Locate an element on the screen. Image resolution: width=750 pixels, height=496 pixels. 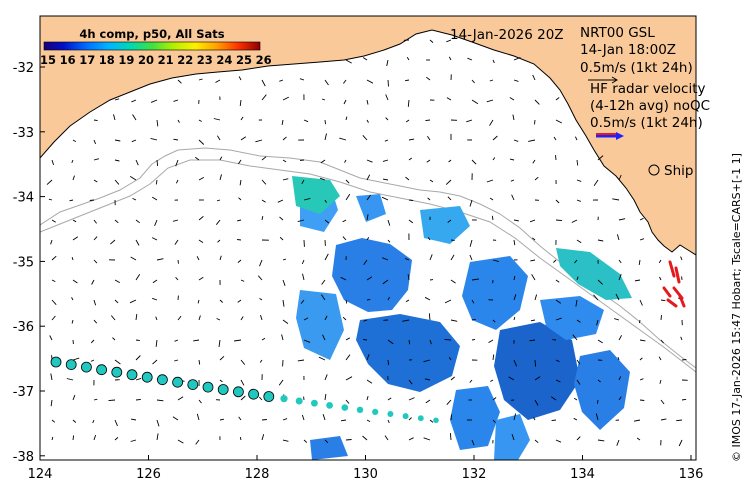
colorbar-label: 17 is located at coordinates (87, 60).